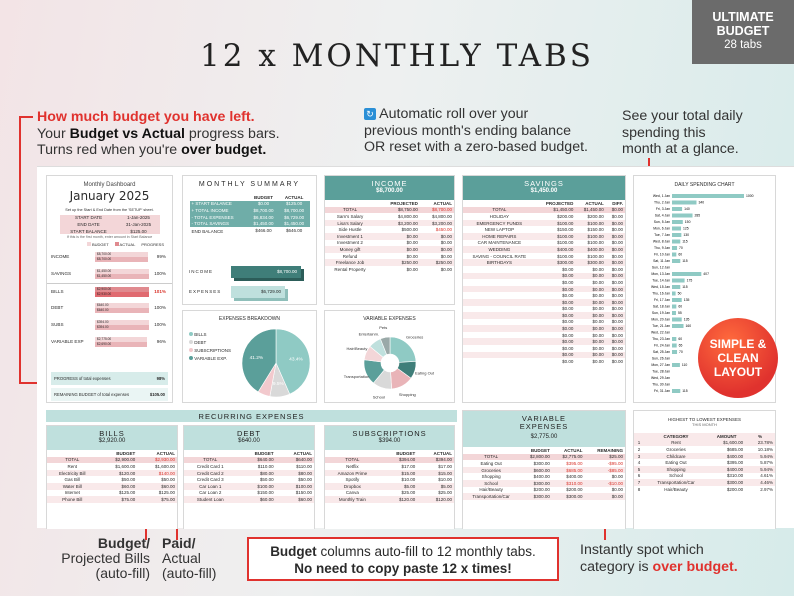  I want to click on savings-category: CAR MAINTENANCE, so click(499, 243).